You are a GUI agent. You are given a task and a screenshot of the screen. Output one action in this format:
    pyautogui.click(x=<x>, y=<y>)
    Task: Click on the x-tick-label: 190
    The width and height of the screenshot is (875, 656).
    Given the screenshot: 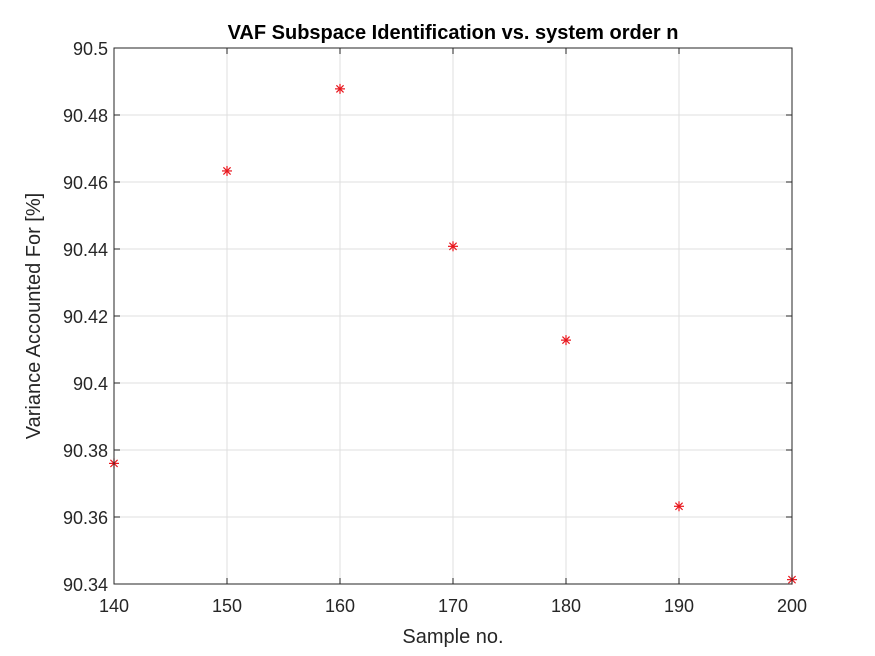 What is the action you would take?
    pyautogui.click(x=679, y=606)
    